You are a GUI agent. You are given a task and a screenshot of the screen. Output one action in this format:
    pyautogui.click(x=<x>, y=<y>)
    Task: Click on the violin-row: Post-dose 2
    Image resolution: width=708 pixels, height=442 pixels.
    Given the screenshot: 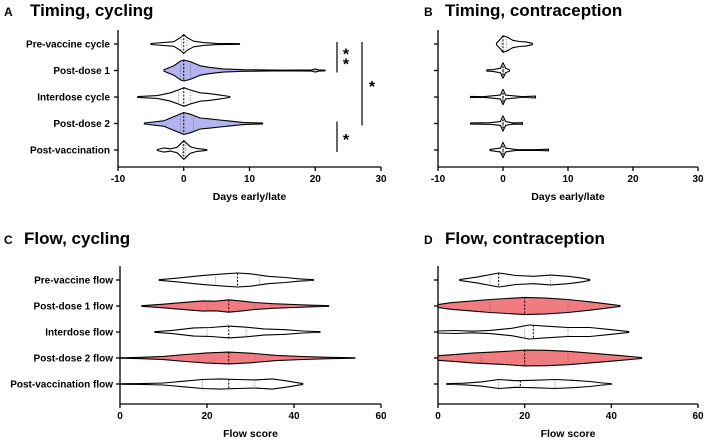 What is the action you would take?
    pyautogui.click(x=158, y=123)
    